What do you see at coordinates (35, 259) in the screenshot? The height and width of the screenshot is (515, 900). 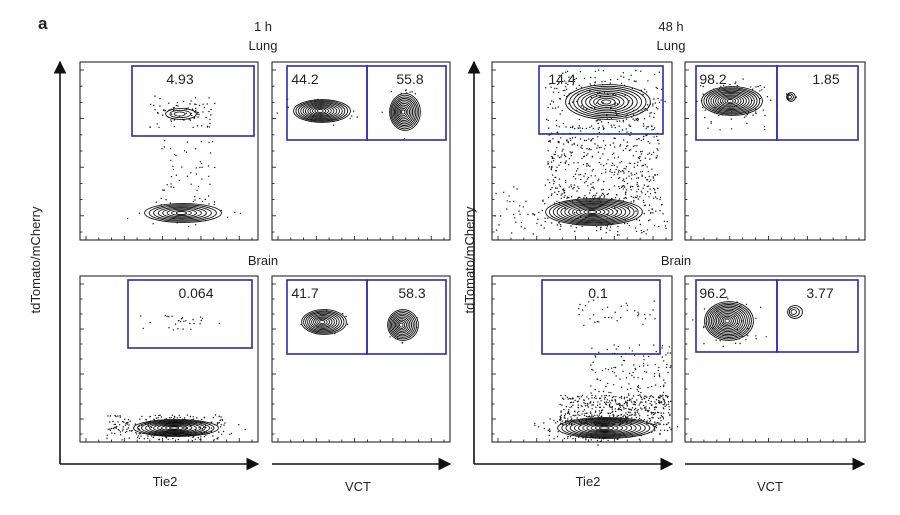 I see `y-axis-label-left: tdTomato/mCherry` at bounding box center [35, 259].